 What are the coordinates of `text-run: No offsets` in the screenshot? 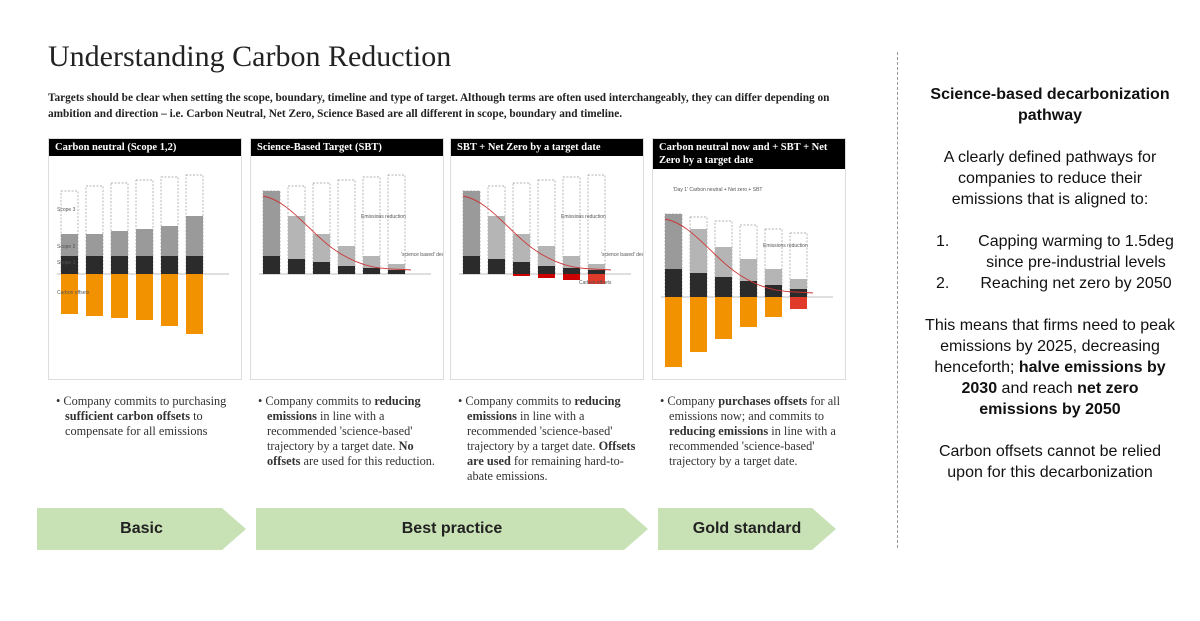 It's located at (340, 453).